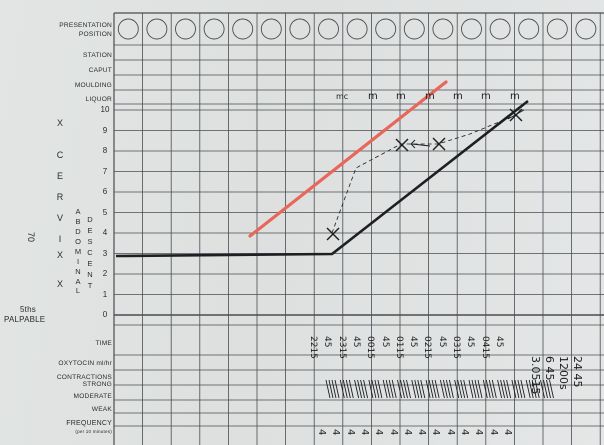 This screenshot has width=604, height=445. What do you see at coordinates (420, 144) in the screenshot?
I see `arrow-mark` at bounding box center [420, 144].